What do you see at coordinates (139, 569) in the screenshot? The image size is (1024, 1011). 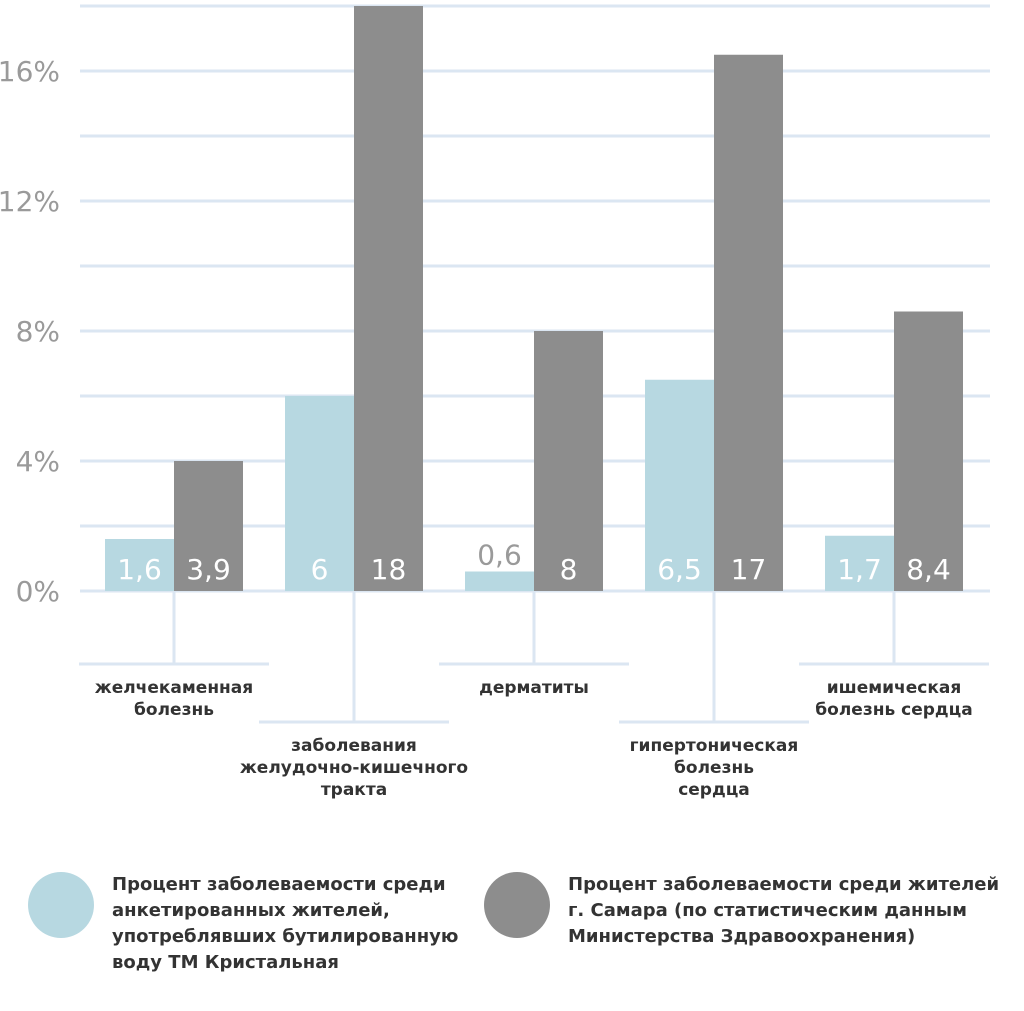 I see `bar-value-label: 1,6` at bounding box center [139, 569].